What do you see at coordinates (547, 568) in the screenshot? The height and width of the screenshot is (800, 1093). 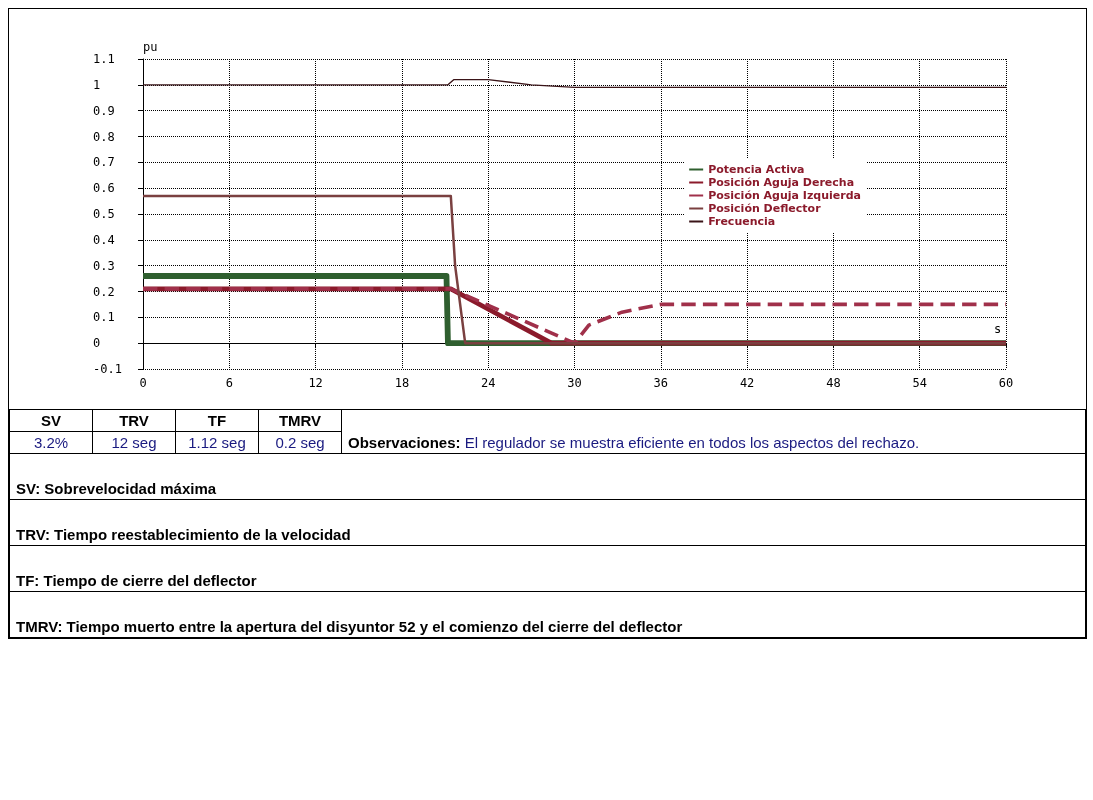 I see `text: TF: Tiempo de cierre del deflector` at bounding box center [547, 568].